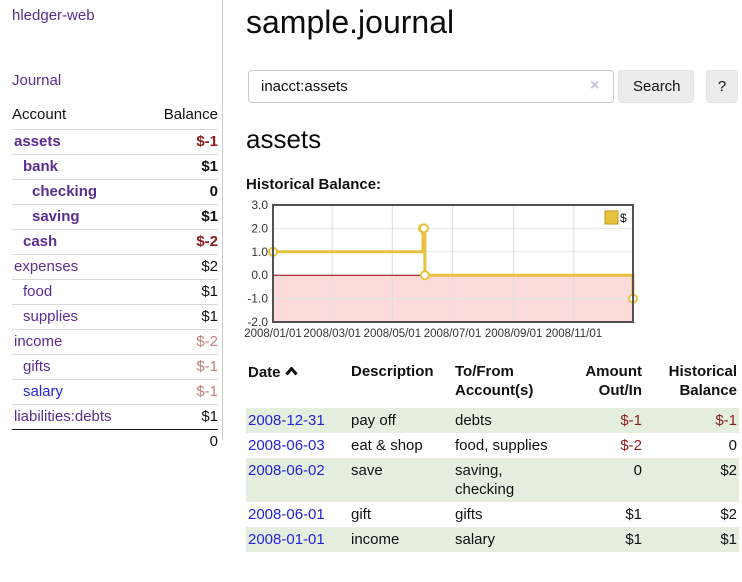 The width and height of the screenshot is (742, 582). I want to click on account-link: supplies, so click(51, 316).